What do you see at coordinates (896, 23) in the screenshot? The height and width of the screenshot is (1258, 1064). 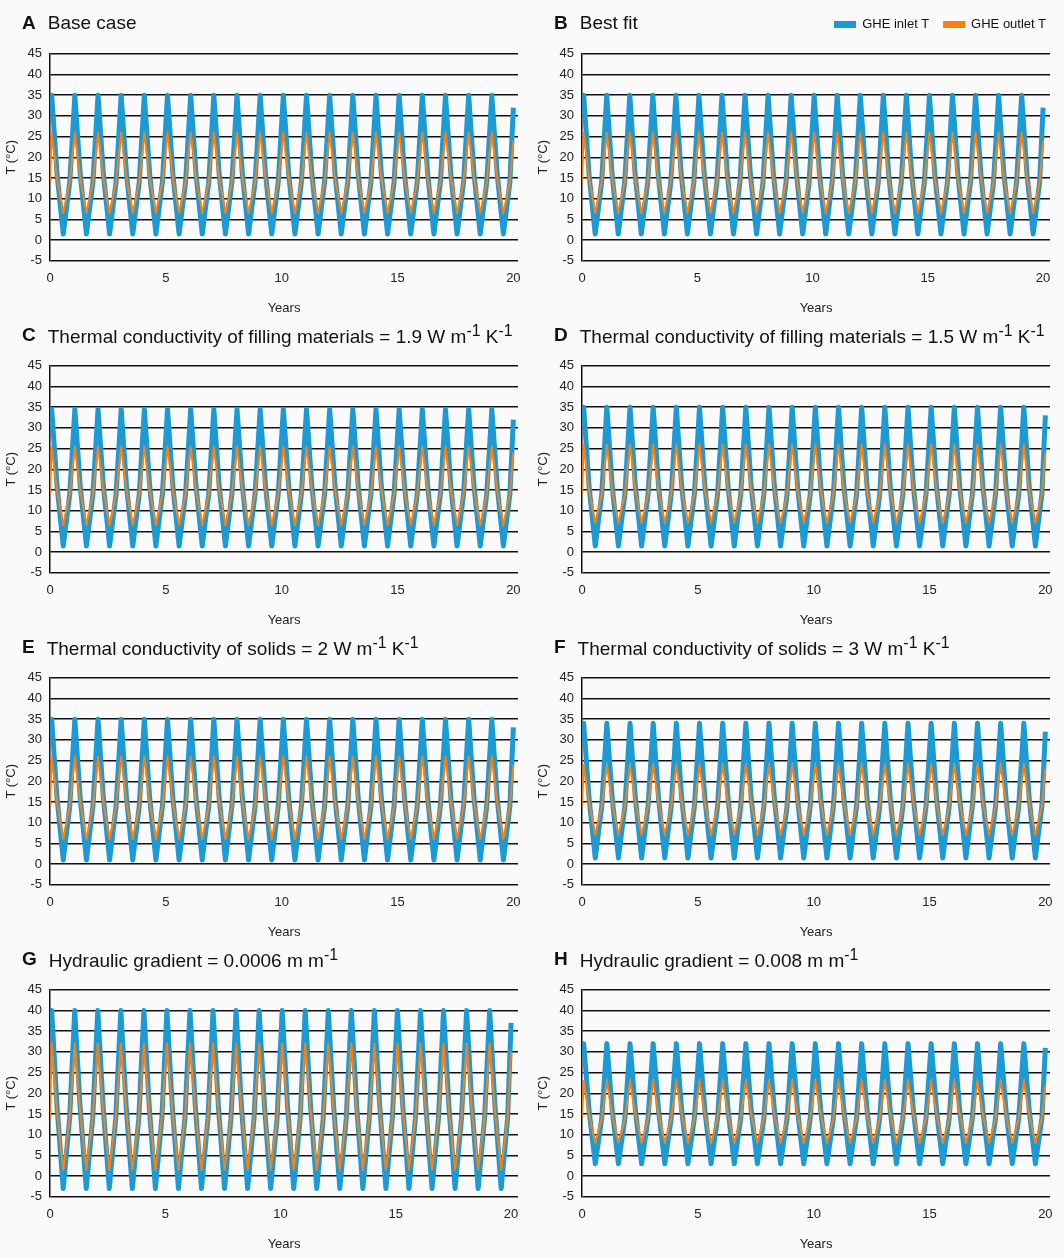 I see `legend-label: GHE inlet T` at bounding box center [896, 23].